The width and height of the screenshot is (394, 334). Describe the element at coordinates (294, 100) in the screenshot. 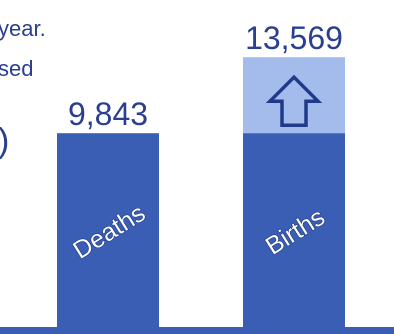

I see `up-arrow-icon` at that location.